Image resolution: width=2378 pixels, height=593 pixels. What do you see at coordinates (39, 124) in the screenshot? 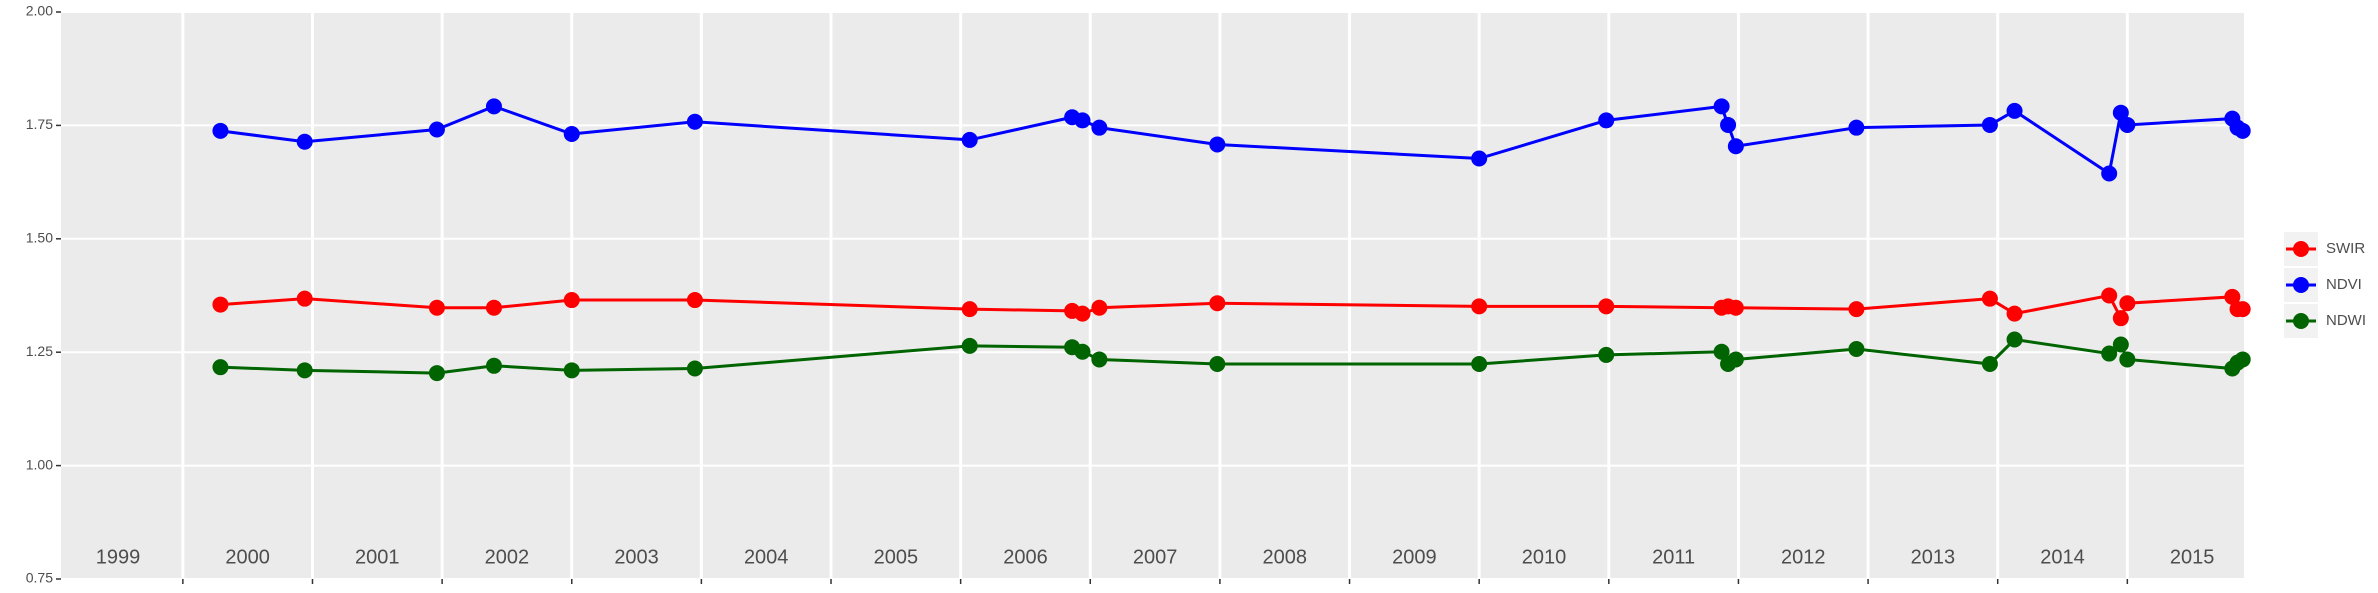
I see `y-tick-label: 1.75` at bounding box center [39, 124].